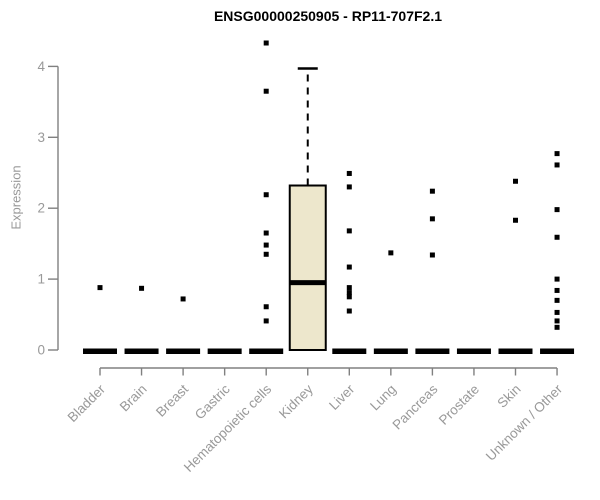  What do you see at coordinates (296, 401) in the screenshot?
I see `x-tick-label-kidney: Kidney` at bounding box center [296, 401].